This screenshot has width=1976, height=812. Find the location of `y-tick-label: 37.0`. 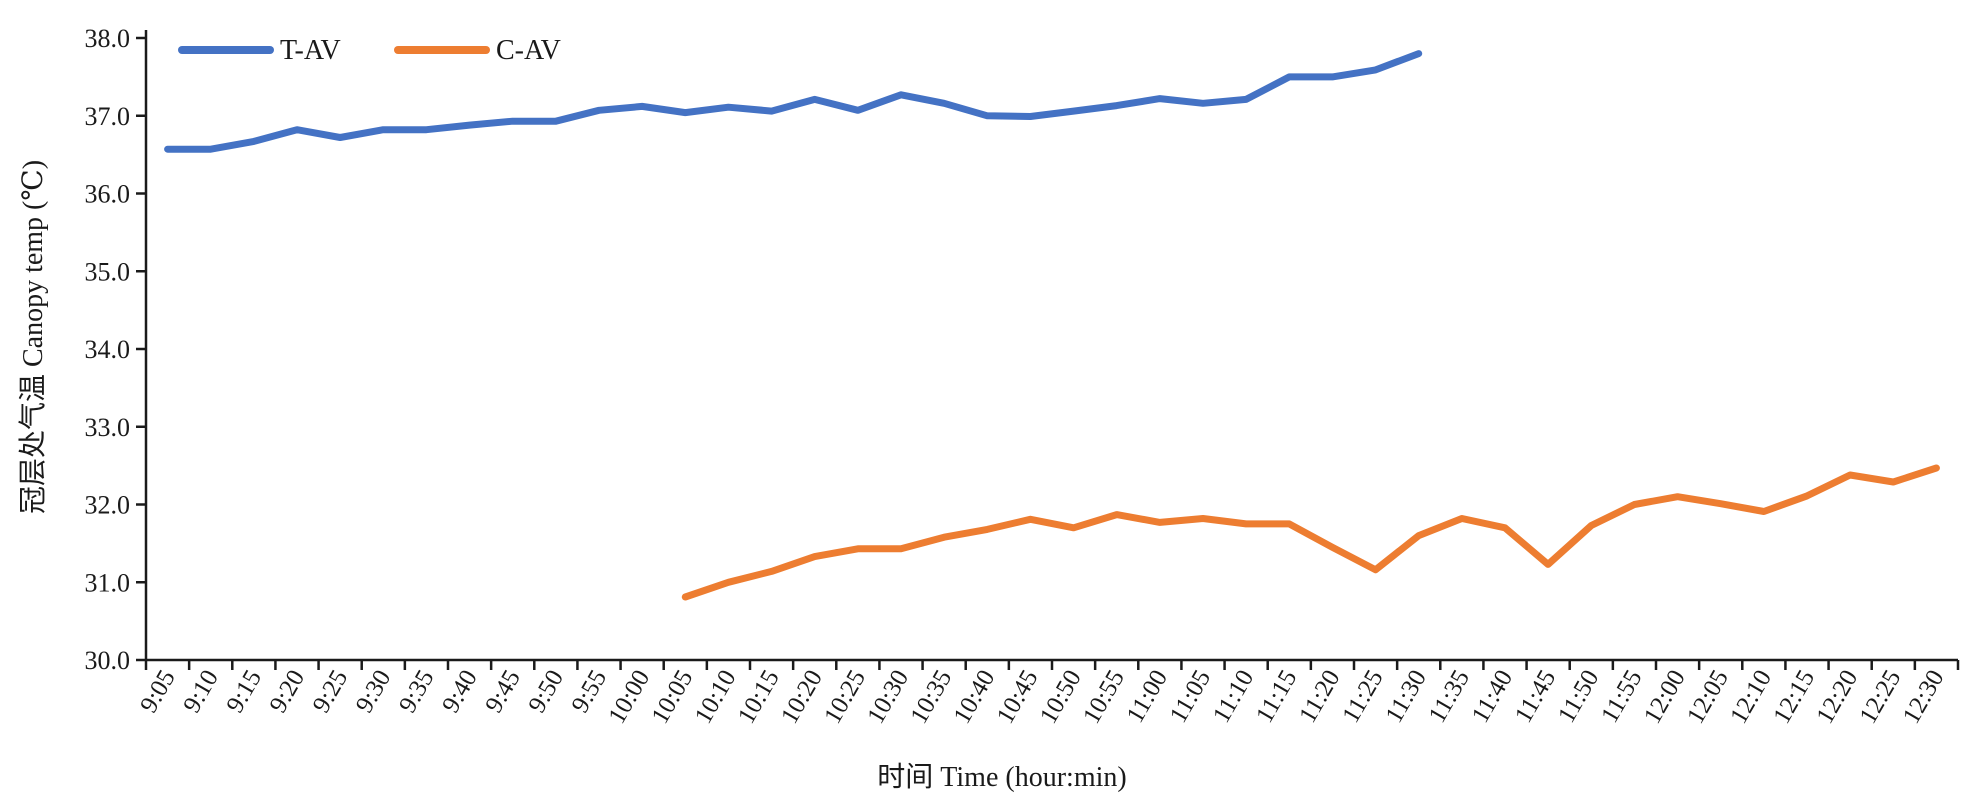

y-tick-label: 37.0 is located at coordinates (108, 116).